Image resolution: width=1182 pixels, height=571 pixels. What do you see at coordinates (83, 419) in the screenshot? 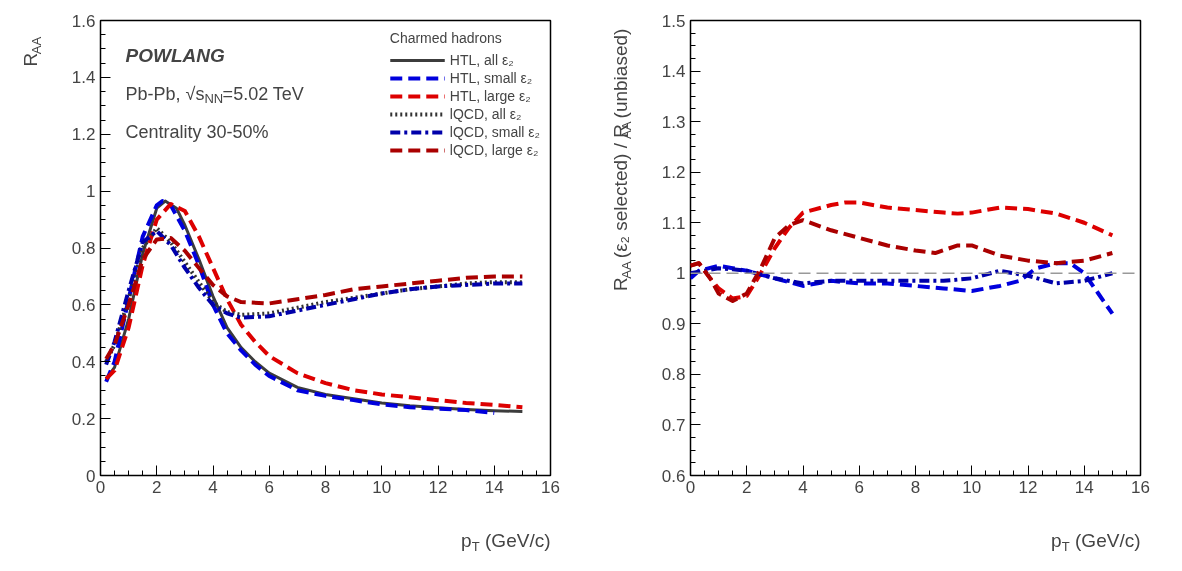
I see `y-tick-label: 0.2` at bounding box center [83, 419].